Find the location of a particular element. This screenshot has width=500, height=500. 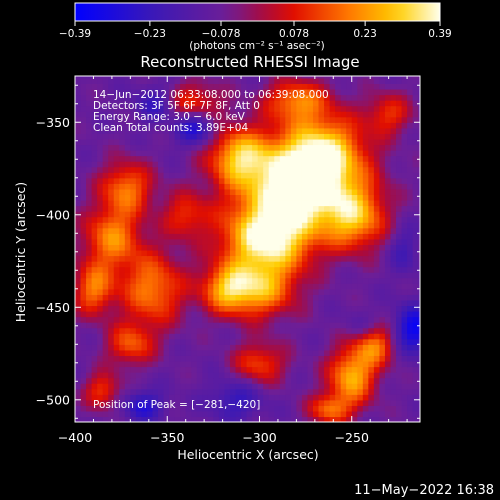

colorbar is located at coordinates (257, 12).